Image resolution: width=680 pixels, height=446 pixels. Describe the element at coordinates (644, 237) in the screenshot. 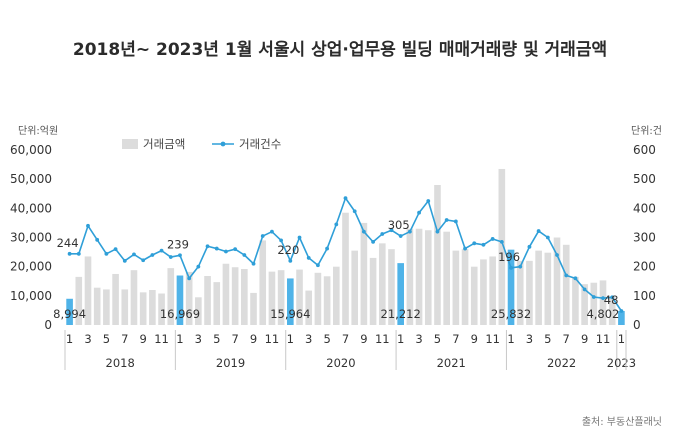

I see `right-axis: 600 500 400 300 200 100 0` at that location.